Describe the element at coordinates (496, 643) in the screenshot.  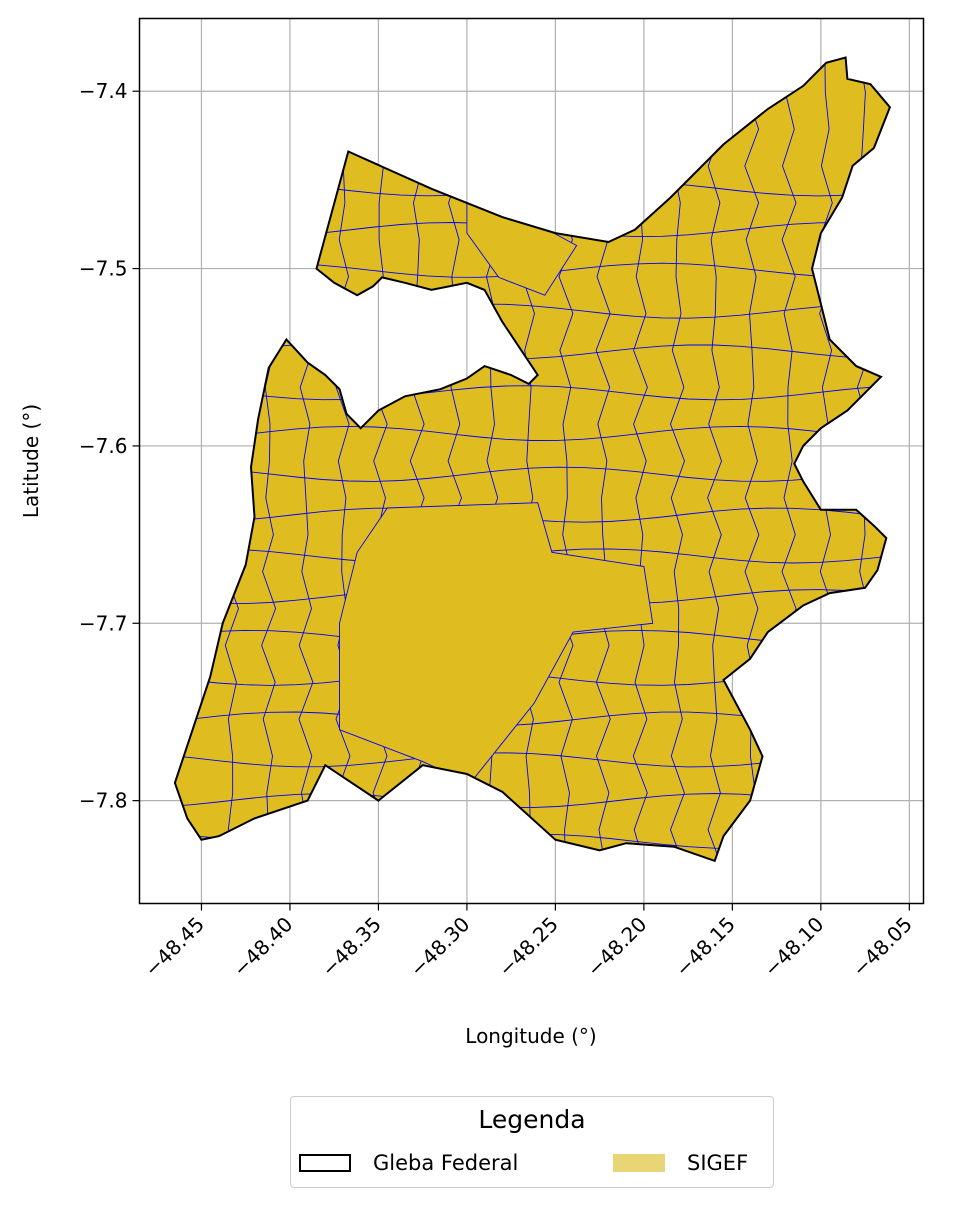
I see `large-parcel` at that location.